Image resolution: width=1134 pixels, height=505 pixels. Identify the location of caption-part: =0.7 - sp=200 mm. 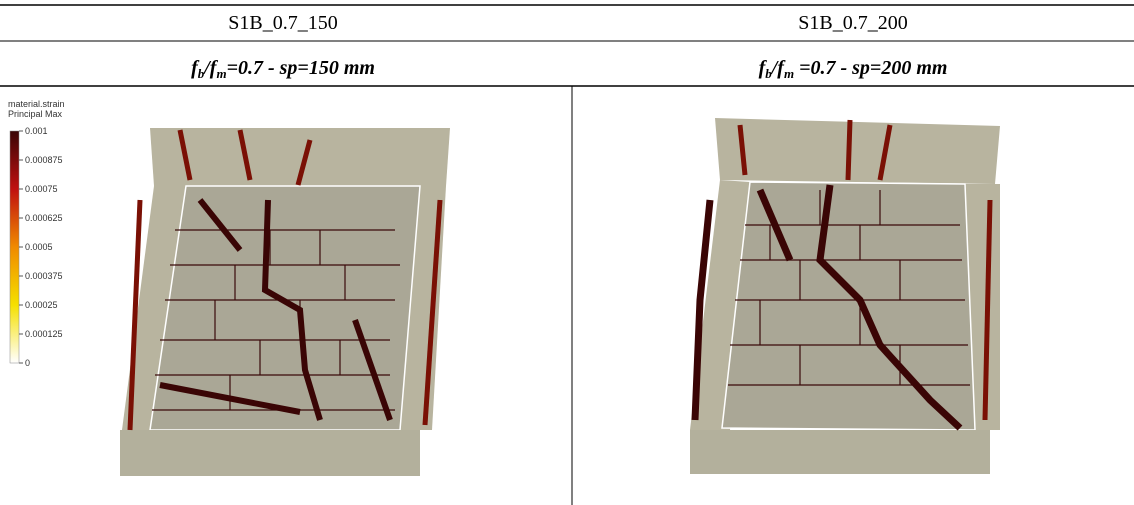
(870, 68).